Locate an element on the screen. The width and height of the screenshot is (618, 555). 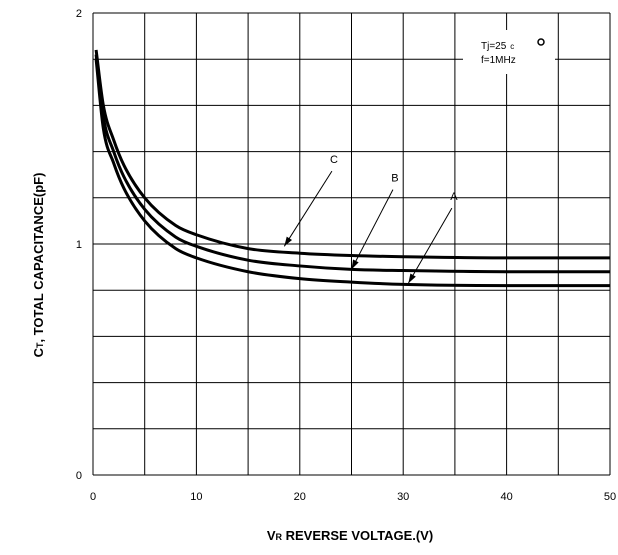
curve-annotations: A B C is located at coordinates (370, 219).